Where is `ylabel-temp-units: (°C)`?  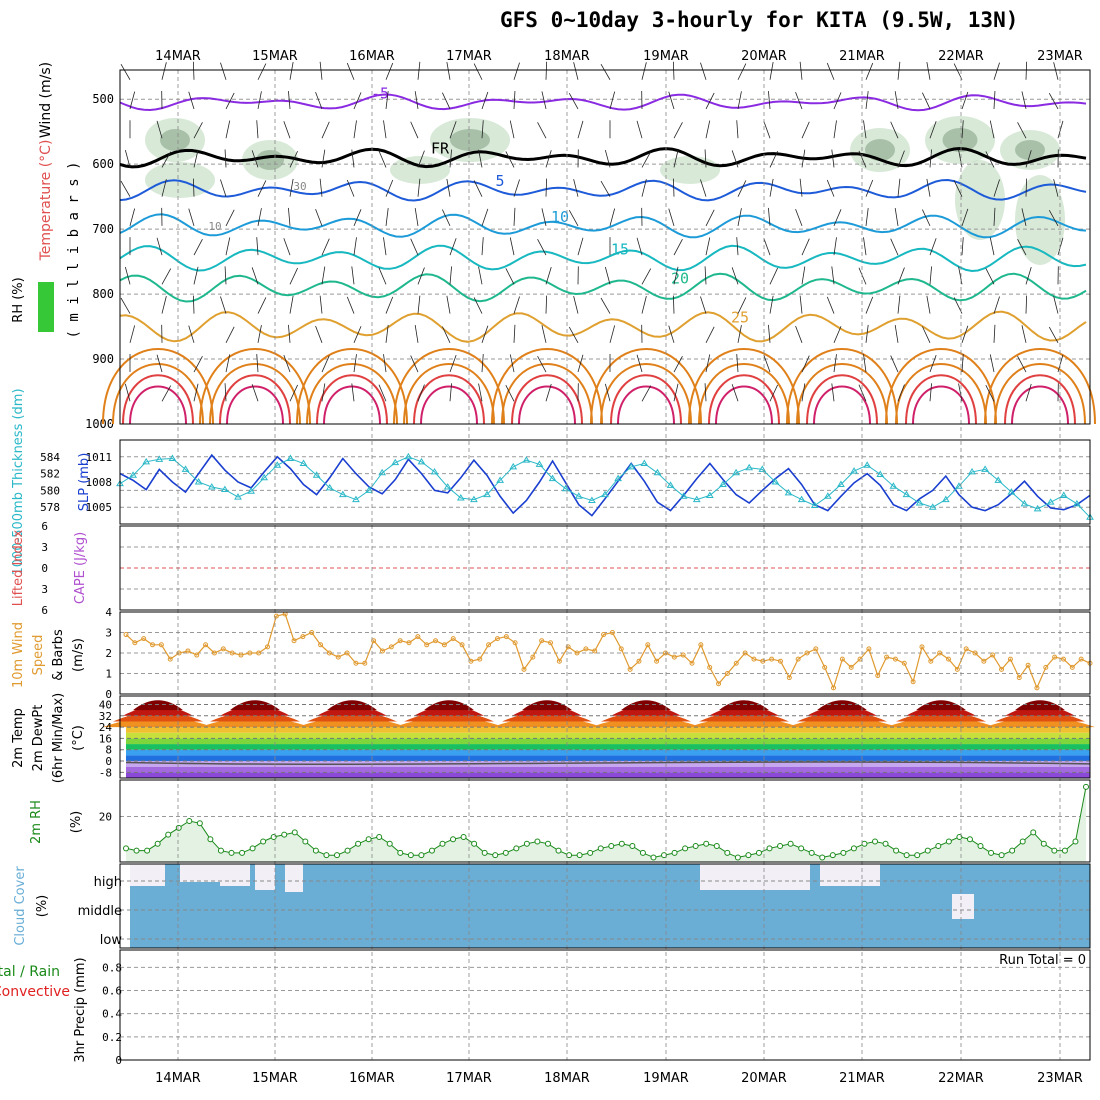
ylabel-temp-units: (°C) is located at coordinates (78, 738).